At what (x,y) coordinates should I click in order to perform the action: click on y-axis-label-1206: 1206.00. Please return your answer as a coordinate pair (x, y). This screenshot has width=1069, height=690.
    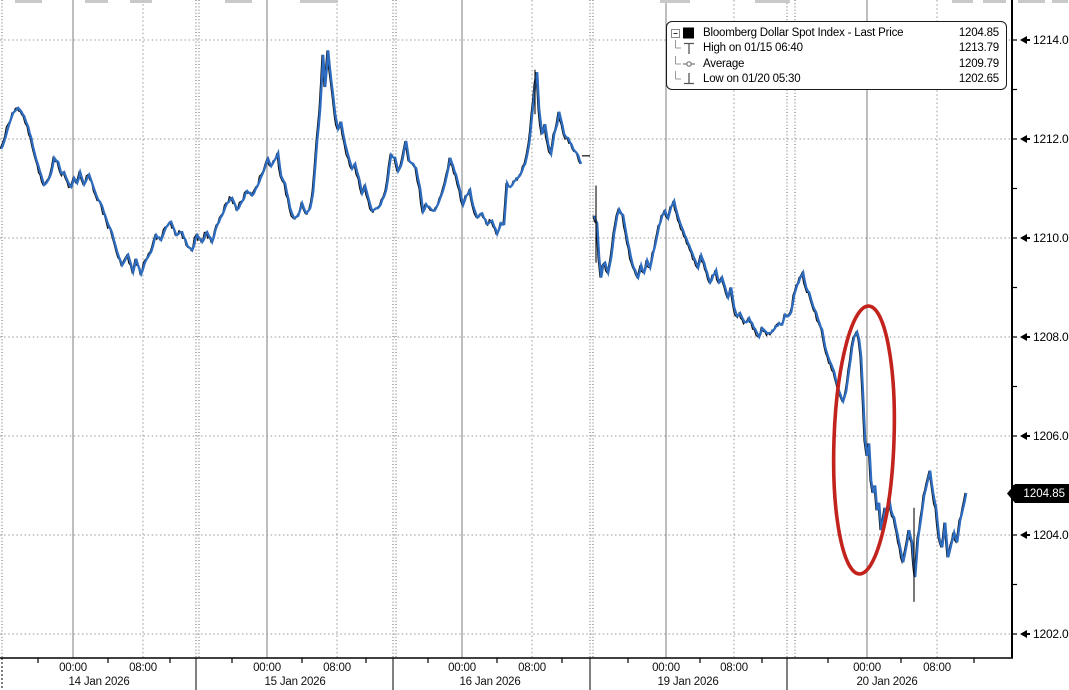
    Looking at the image, I should click on (1042, 436).